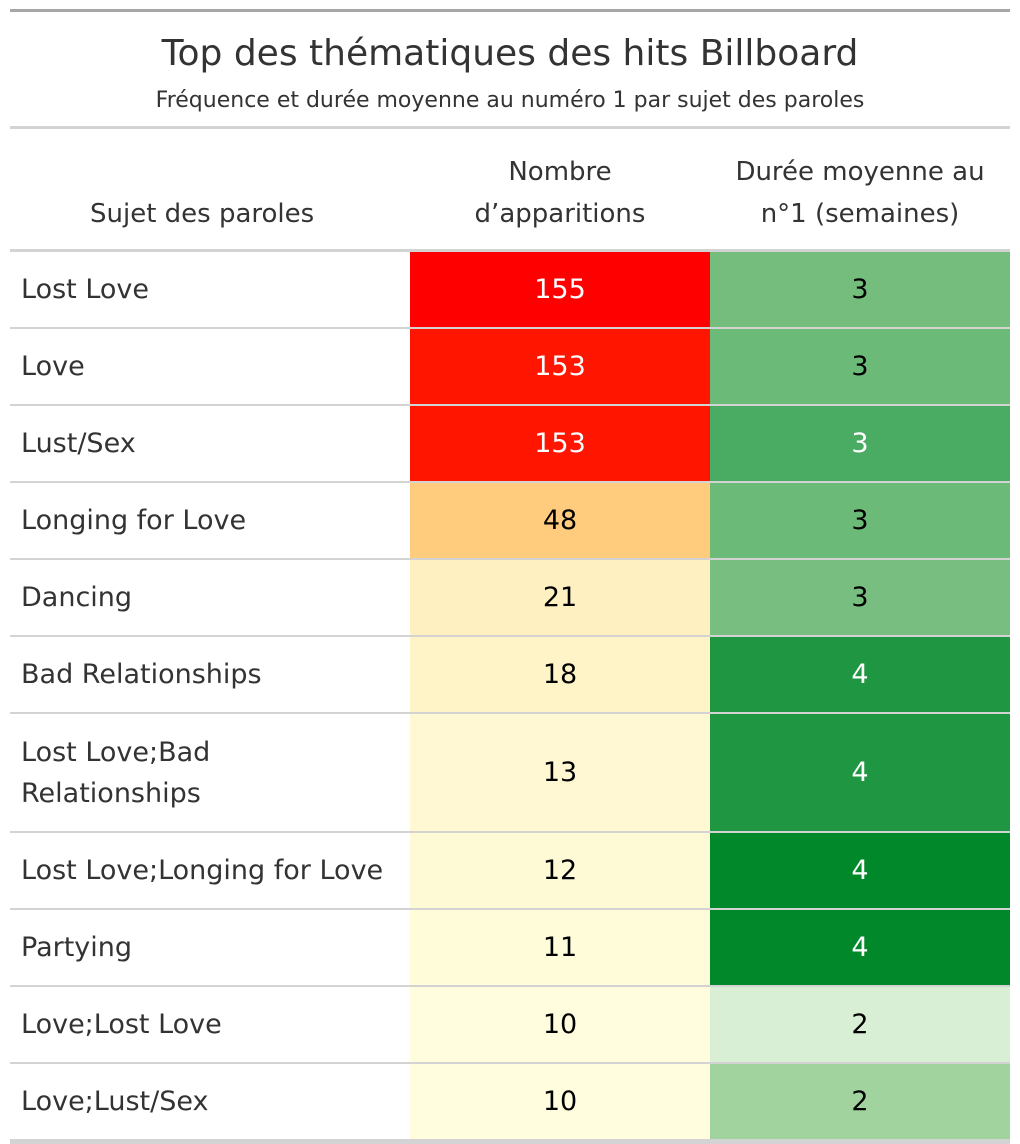  I want to click on table-row: Bad Relationships 18 4, so click(510, 675).